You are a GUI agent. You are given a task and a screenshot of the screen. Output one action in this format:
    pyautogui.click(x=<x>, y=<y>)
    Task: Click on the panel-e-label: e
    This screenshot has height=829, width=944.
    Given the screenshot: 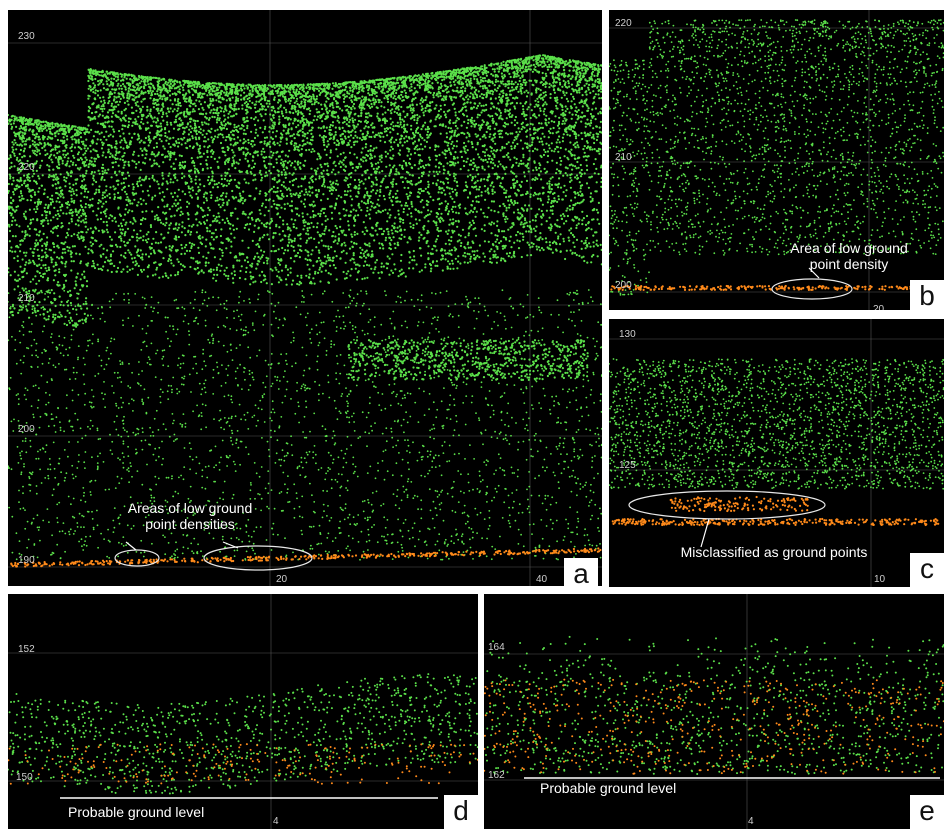 What is the action you would take?
    pyautogui.click(x=927, y=812)
    